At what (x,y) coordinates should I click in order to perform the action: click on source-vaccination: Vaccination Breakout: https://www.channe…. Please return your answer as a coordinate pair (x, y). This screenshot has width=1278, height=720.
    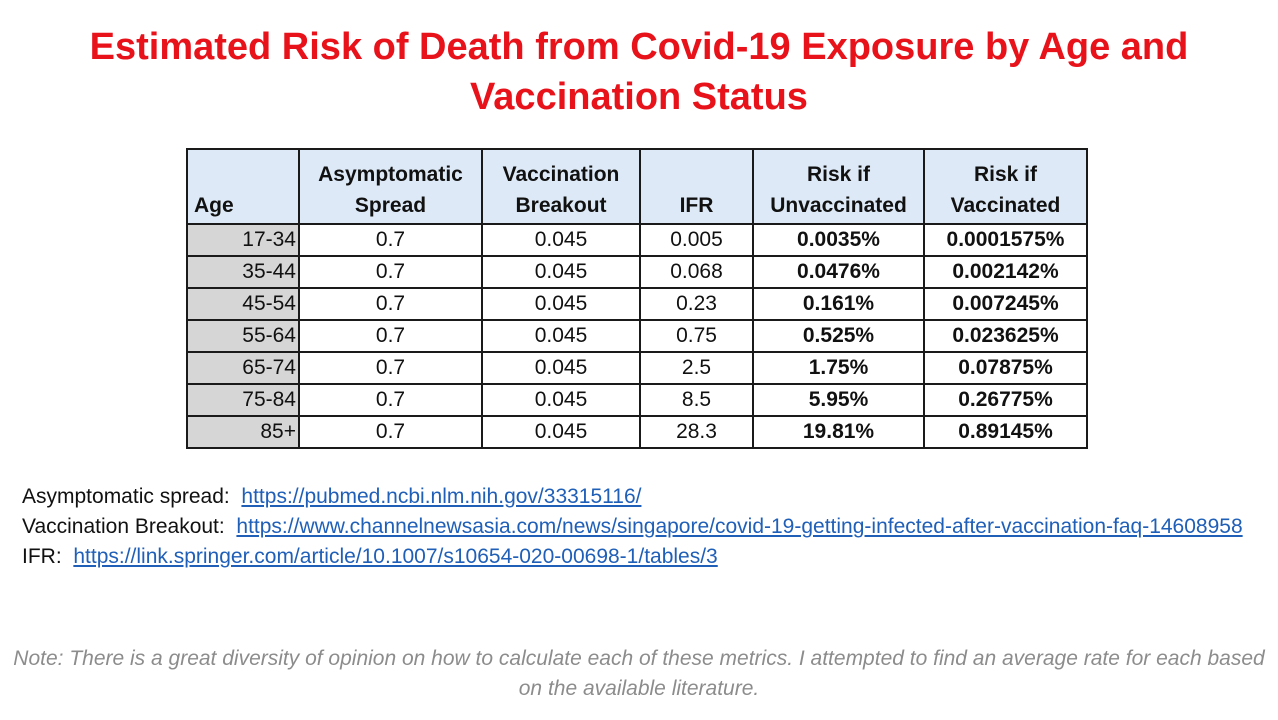
    Looking at the image, I should click on (637, 527).